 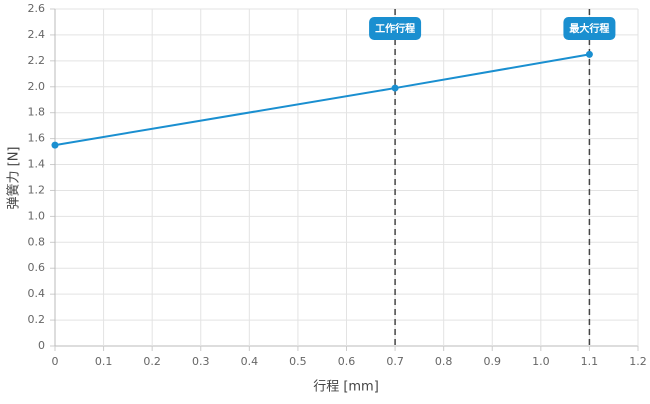 I want to click on x-tick-label: 1.1, so click(x=590, y=361).